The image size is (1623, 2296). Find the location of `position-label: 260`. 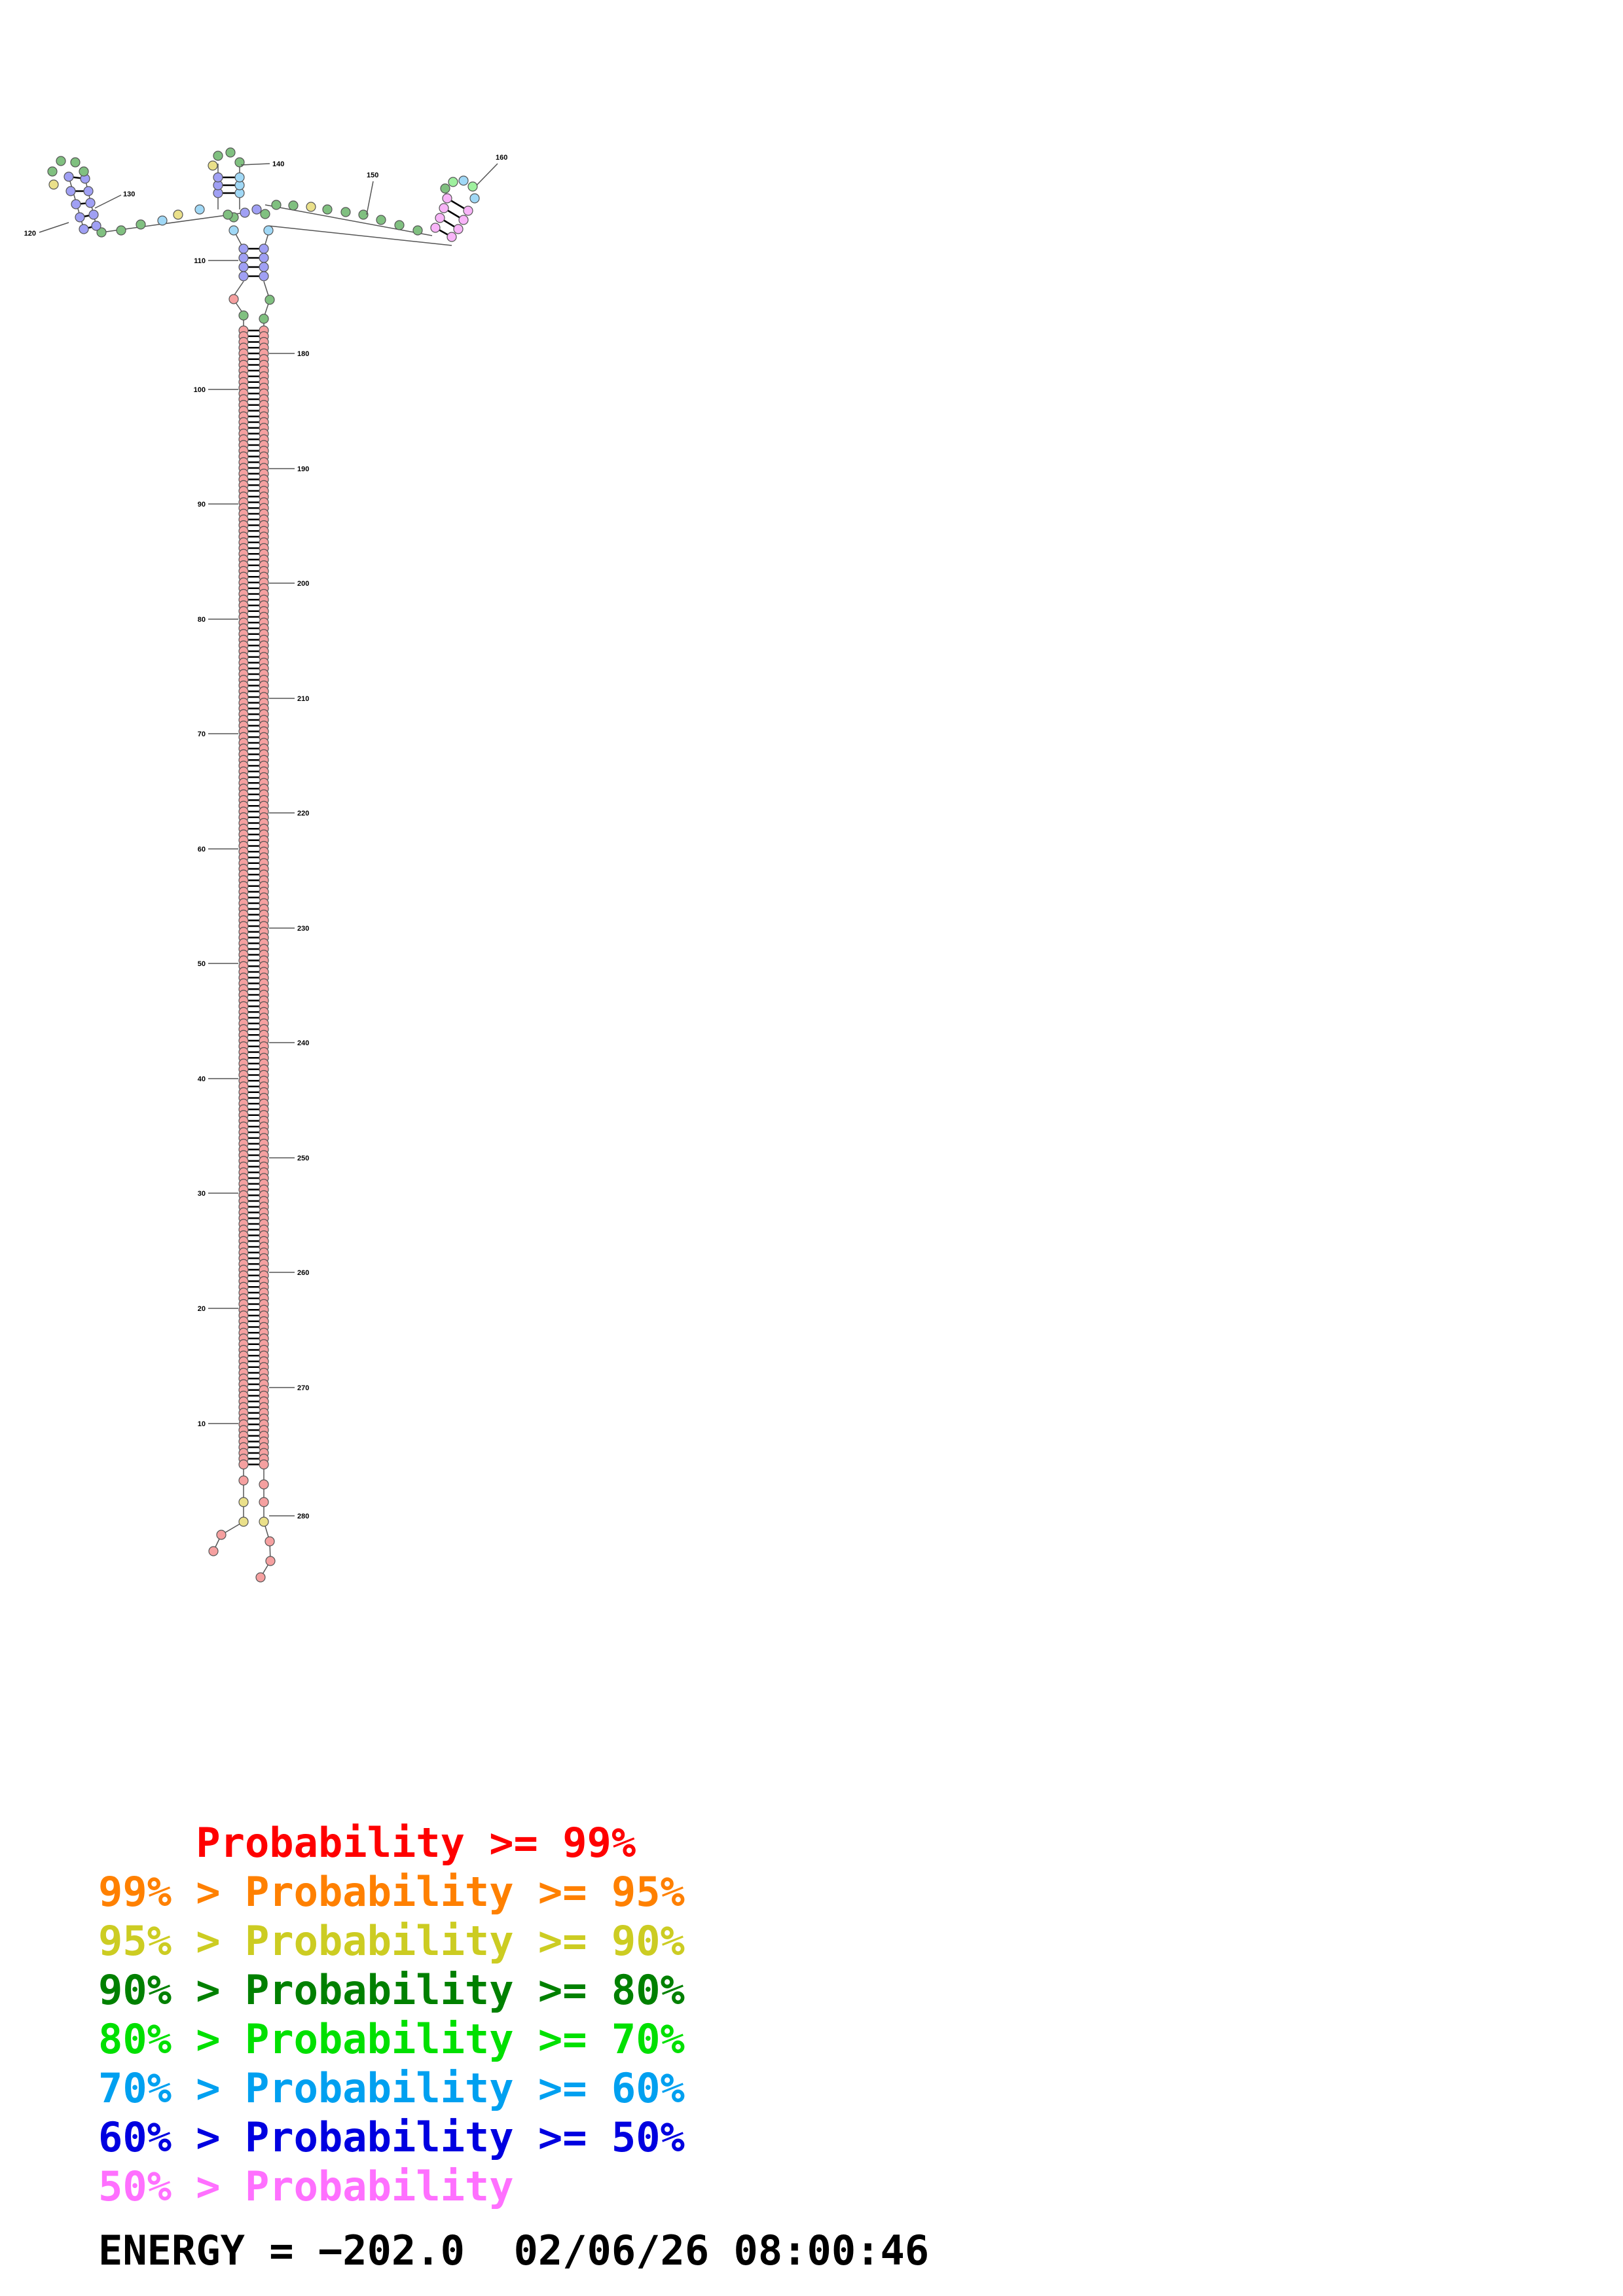

position-label: 260 is located at coordinates (303, 1273).